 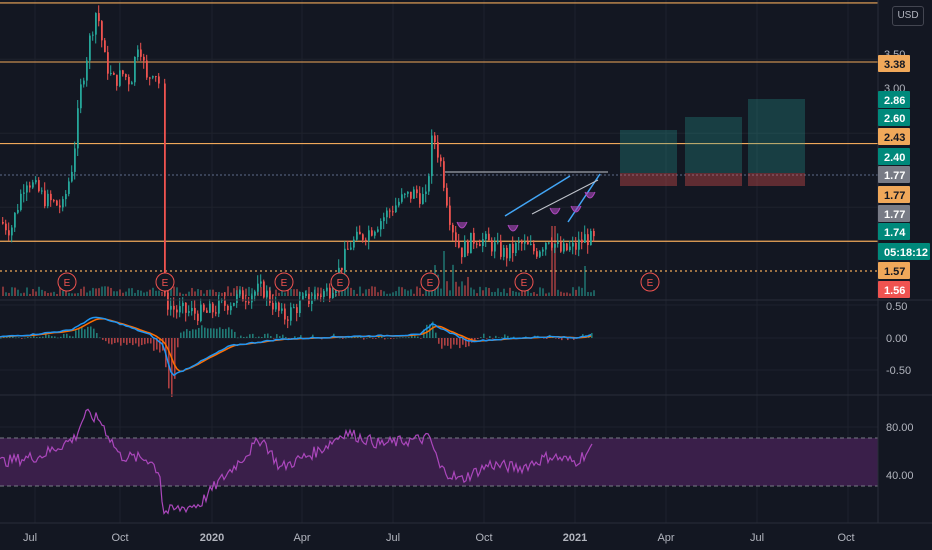 What do you see at coordinates (526, 201) in the screenshot?
I see `pattern-drawings` at bounding box center [526, 201].